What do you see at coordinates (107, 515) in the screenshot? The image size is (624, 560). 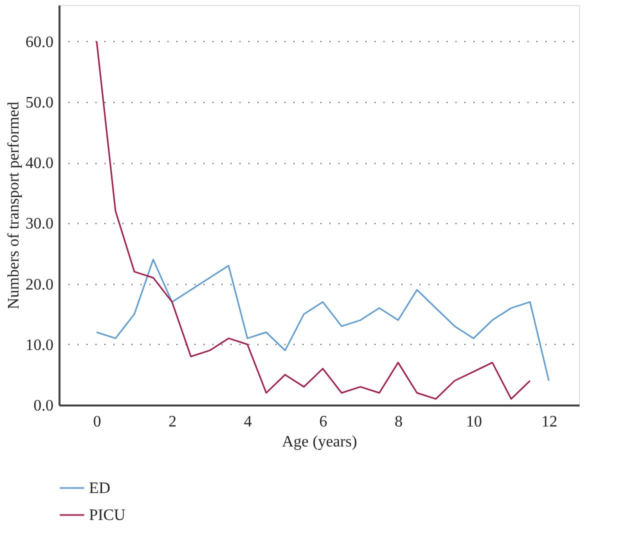 I see `legend-label: PICU` at bounding box center [107, 515].